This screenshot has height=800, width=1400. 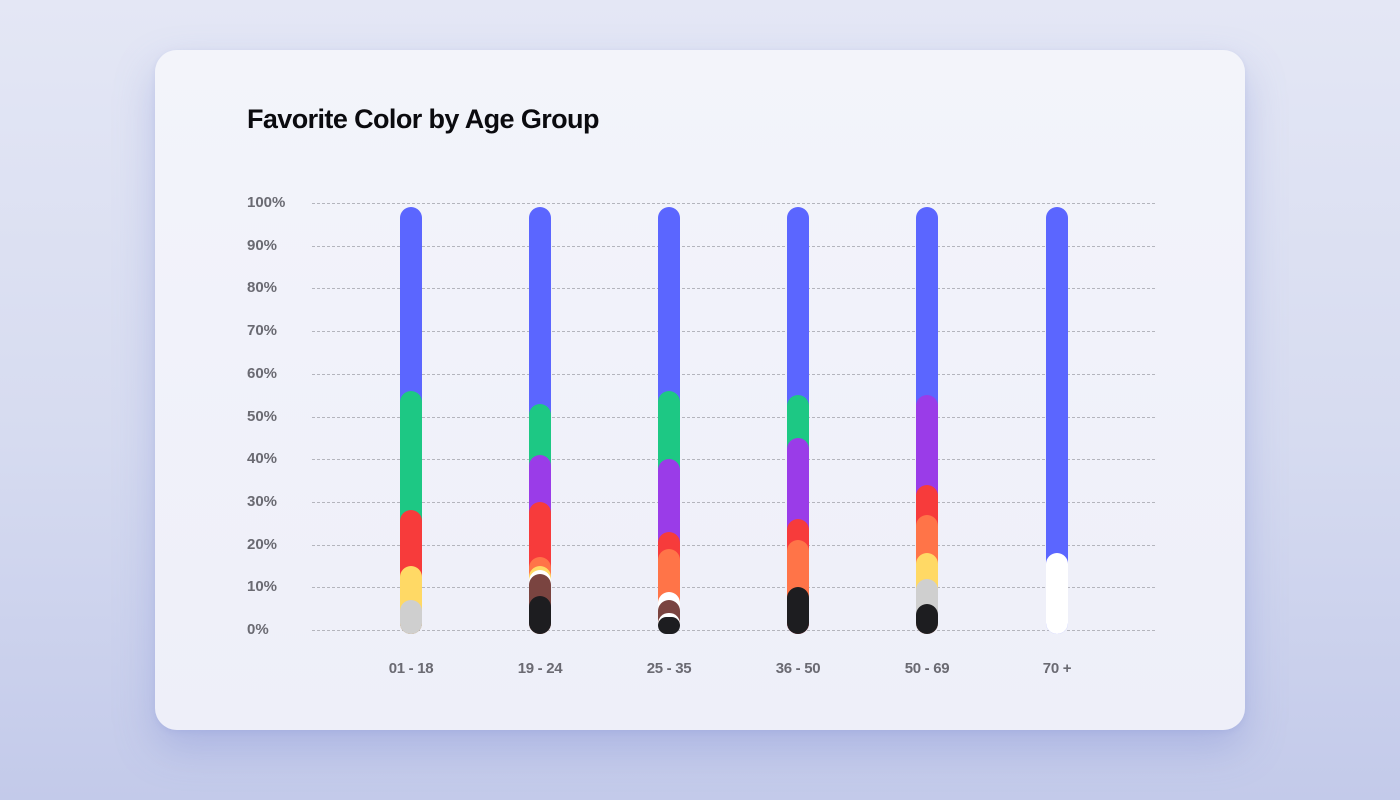 What do you see at coordinates (262, 373) in the screenshot?
I see `y-tick-label: 60%` at bounding box center [262, 373].